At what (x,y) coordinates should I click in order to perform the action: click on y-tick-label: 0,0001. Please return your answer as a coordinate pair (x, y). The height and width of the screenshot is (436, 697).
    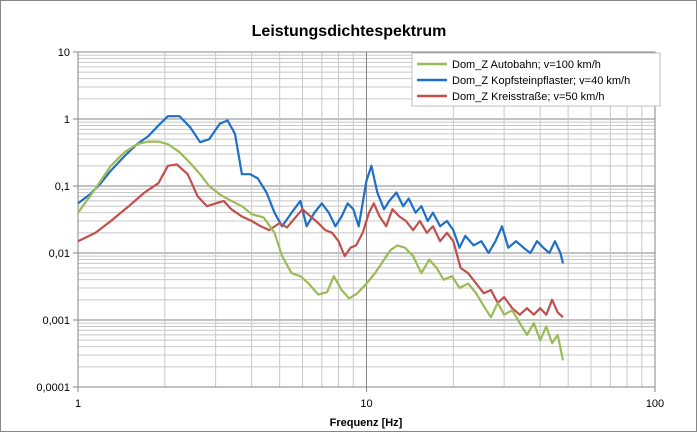
    Looking at the image, I should click on (53, 388).